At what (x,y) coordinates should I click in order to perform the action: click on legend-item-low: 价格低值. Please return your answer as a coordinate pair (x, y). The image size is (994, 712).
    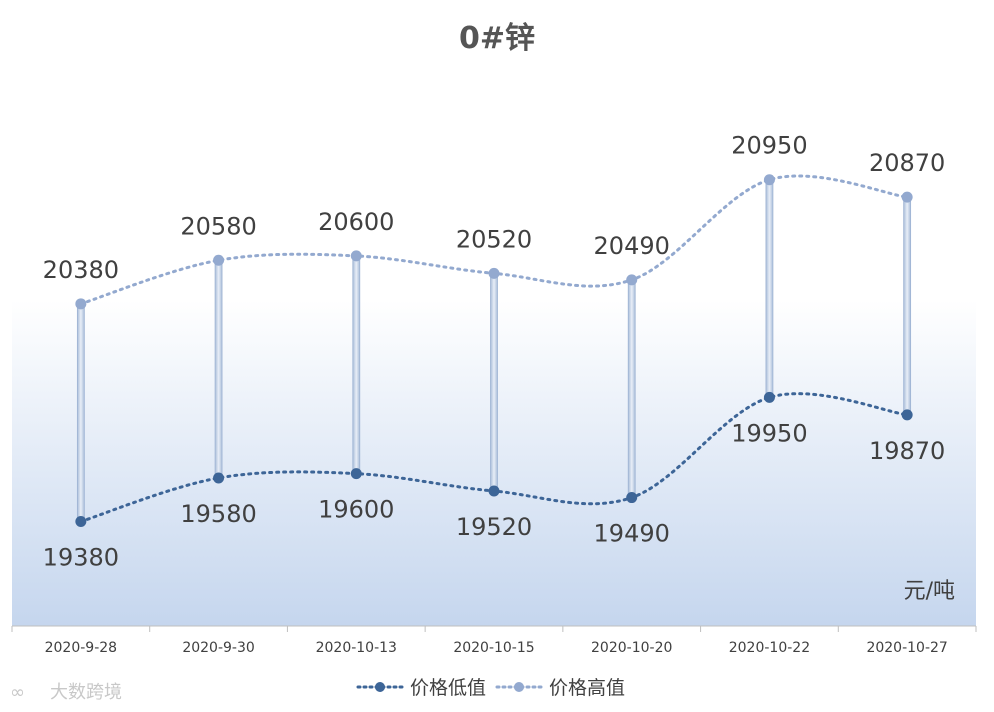
    Looking at the image, I should click on (421, 688).